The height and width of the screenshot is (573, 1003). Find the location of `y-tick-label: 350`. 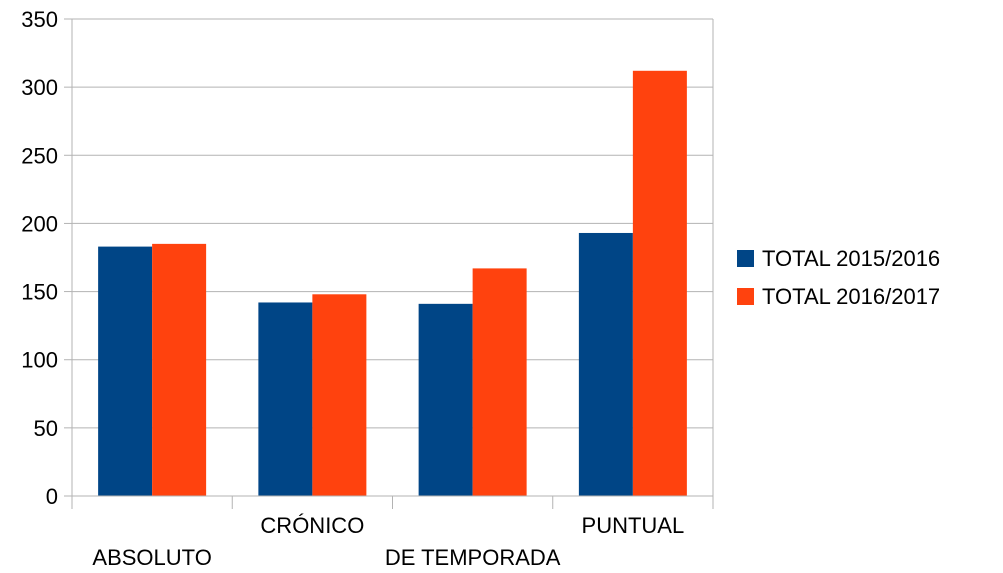

y-tick-label: 350 is located at coordinates (39, 19).